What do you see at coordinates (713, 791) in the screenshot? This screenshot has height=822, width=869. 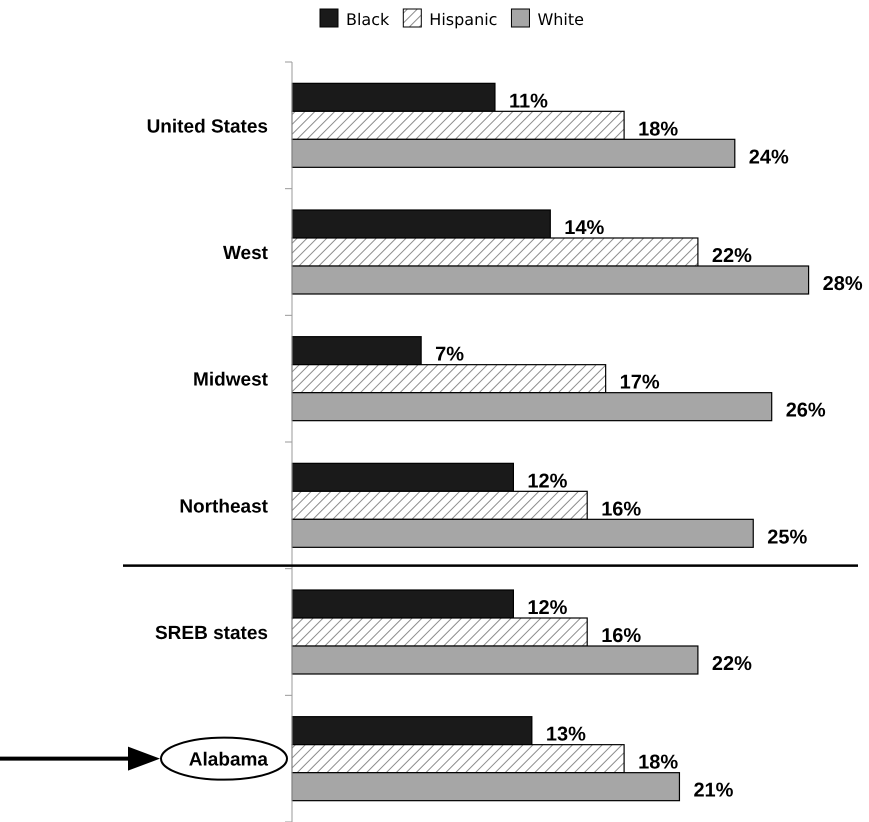 I see `data-label: 21%` at bounding box center [713, 791].